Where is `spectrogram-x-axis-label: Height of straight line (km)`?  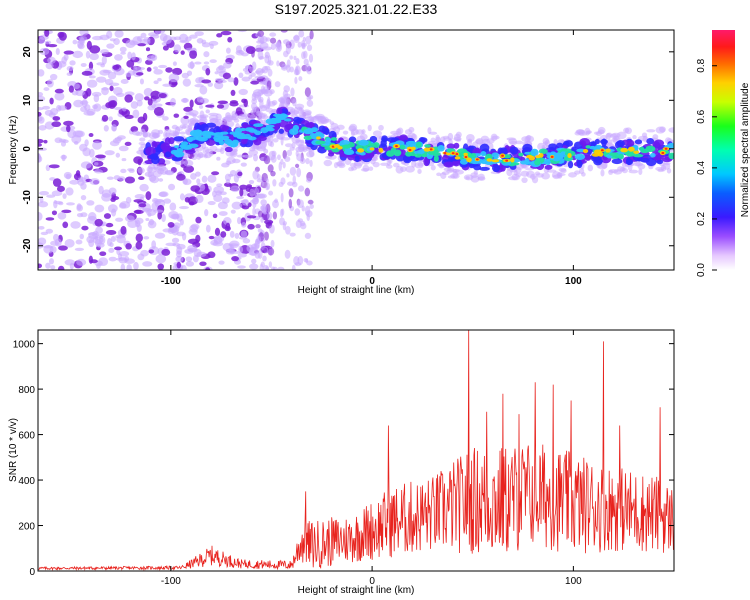 spectrogram-x-axis-label: Height of straight line (km) is located at coordinates (356, 290).